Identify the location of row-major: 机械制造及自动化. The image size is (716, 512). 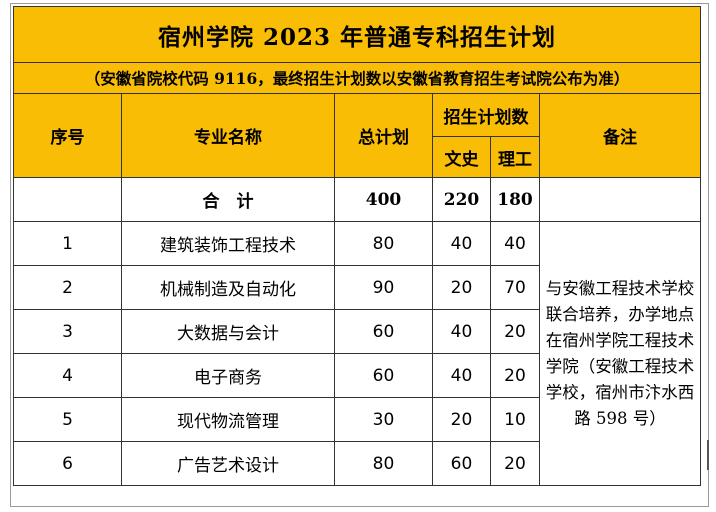
(228, 287).